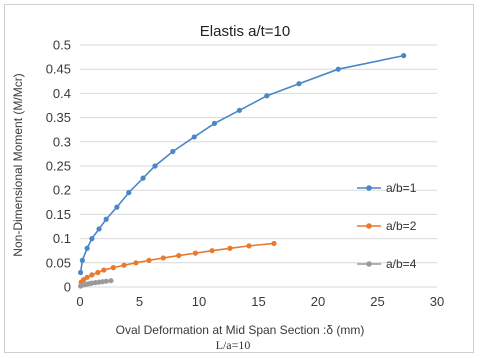 The image size is (480, 358). What do you see at coordinates (233, 345) in the screenshot?
I see `annotation-text: L/a=10` at bounding box center [233, 345].